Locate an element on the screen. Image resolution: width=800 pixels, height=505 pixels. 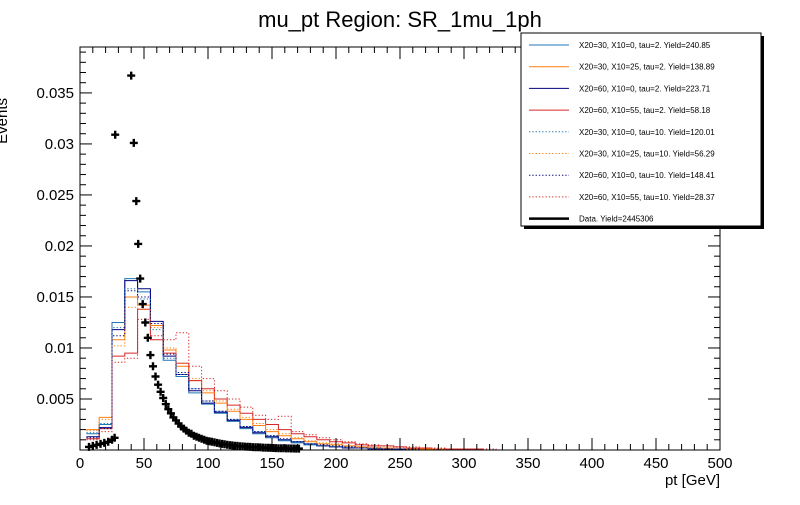
x-axis-label: pt [GeV] is located at coordinates (692, 480).